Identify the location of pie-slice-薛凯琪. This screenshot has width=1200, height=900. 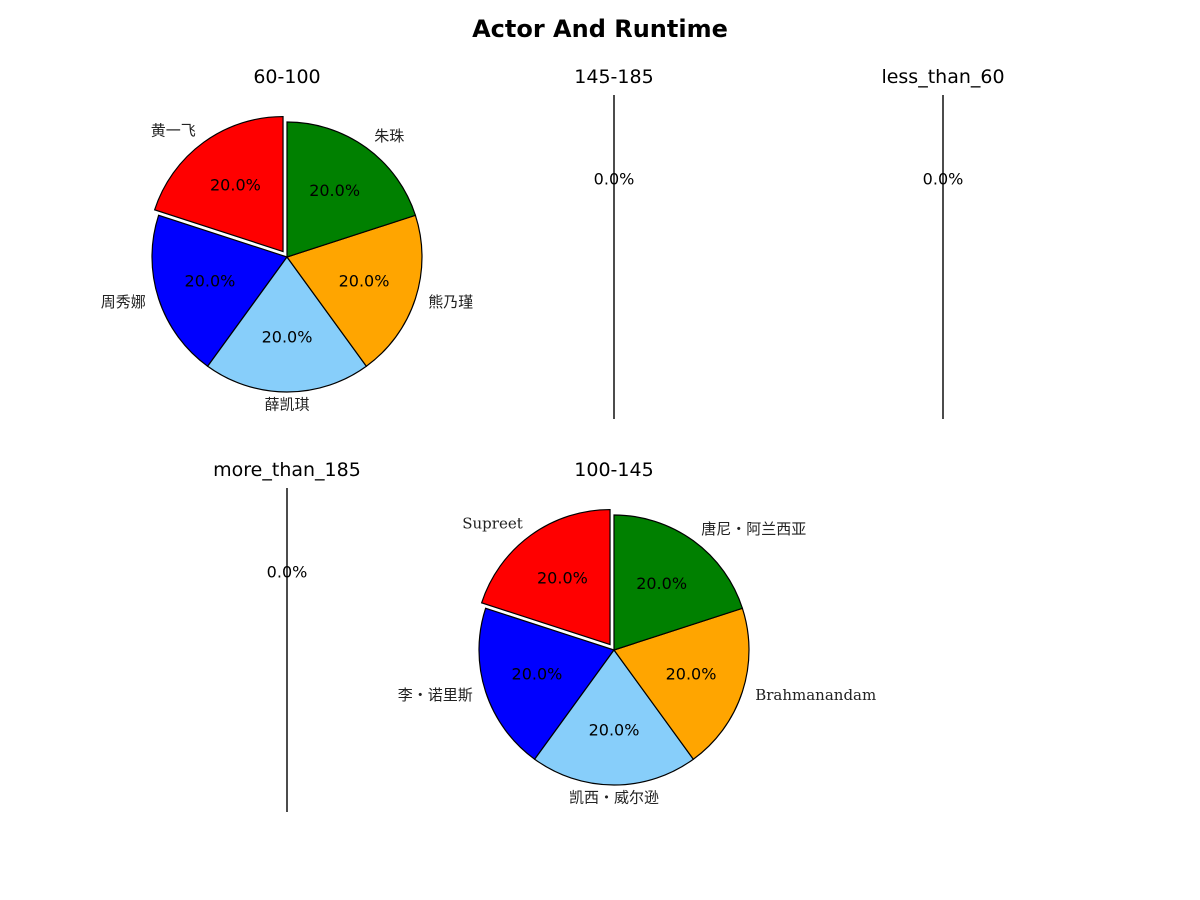
(287, 324).